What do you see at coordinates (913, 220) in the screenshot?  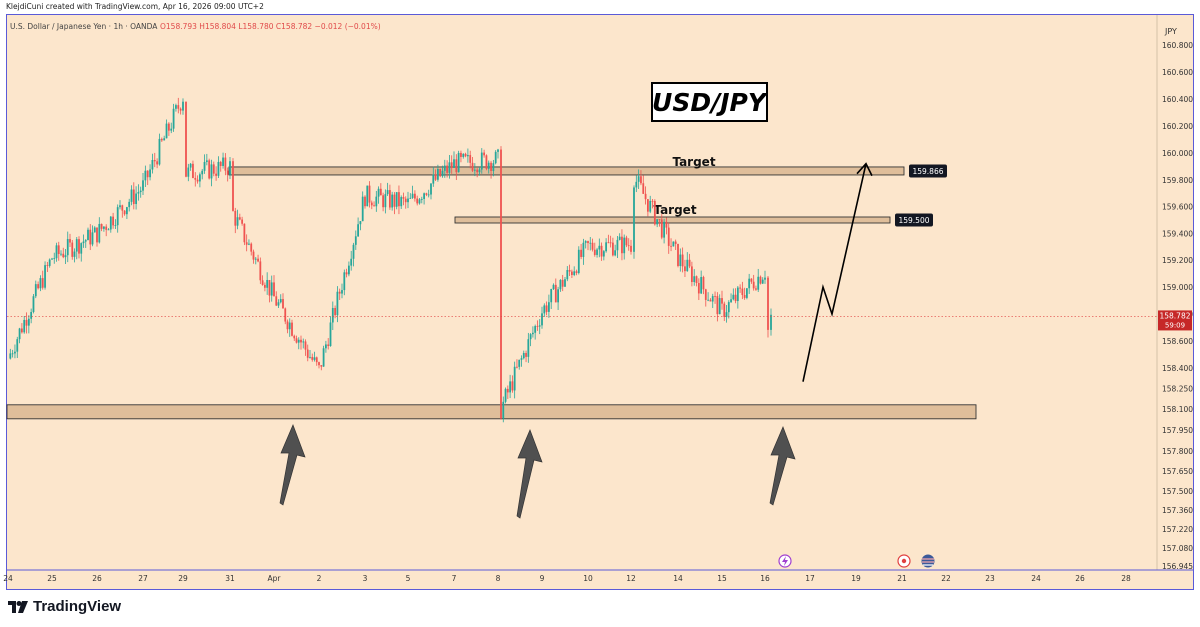 I see `zone-price-text: 159.500` at bounding box center [913, 220].